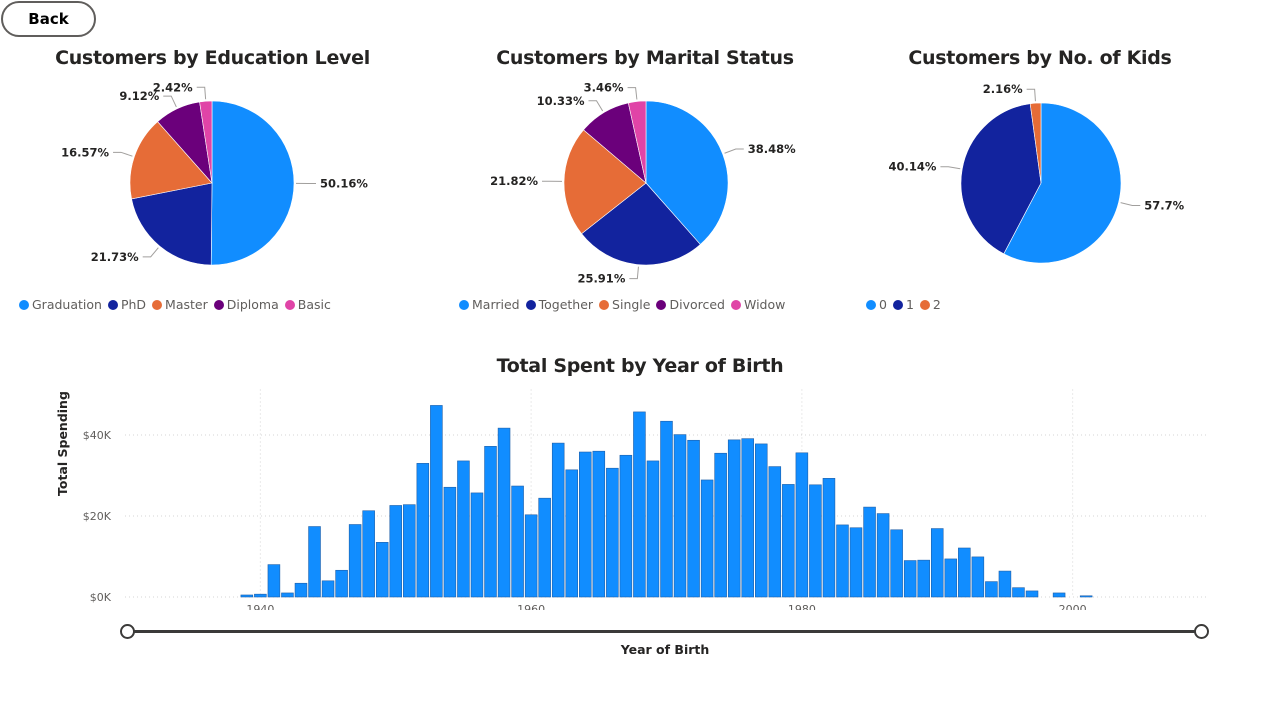  Describe the element at coordinates (666, 509) in the screenshot. I see `bar-1970` at that location.